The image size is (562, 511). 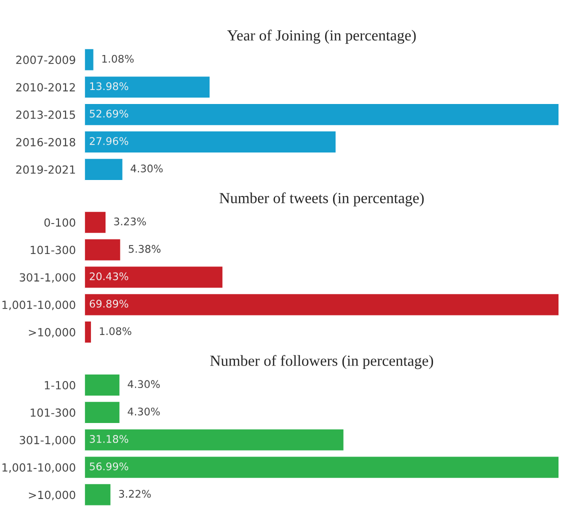 What do you see at coordinates (109, 276) in the screenshot?
I see `data-label: 20.43%` at bounding box center [109, 276].